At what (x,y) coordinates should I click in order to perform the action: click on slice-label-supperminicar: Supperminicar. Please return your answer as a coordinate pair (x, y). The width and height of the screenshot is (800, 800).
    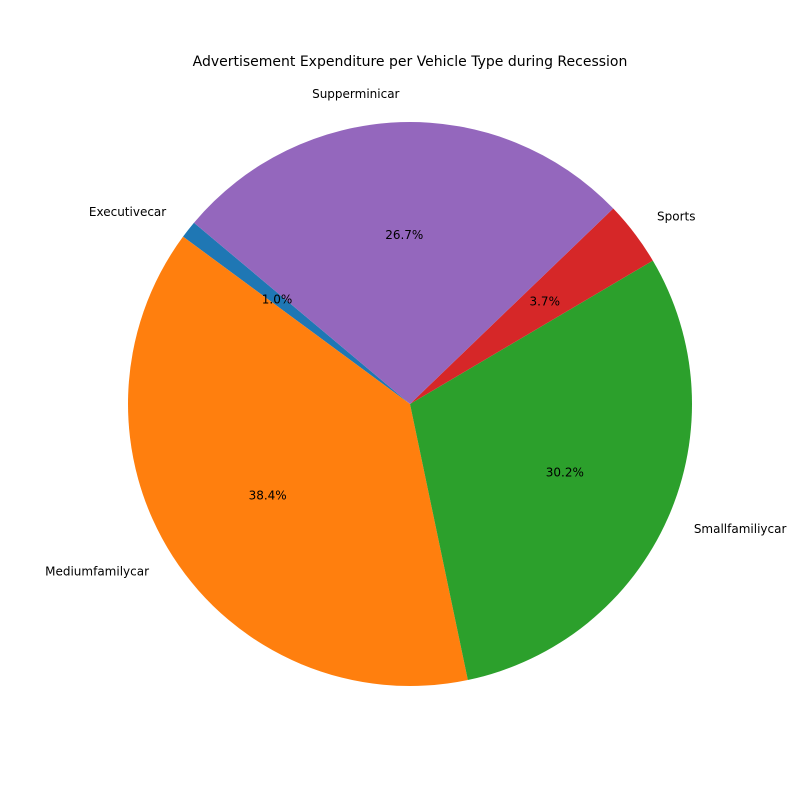
    Looking at the image, I should click on (355, 94).